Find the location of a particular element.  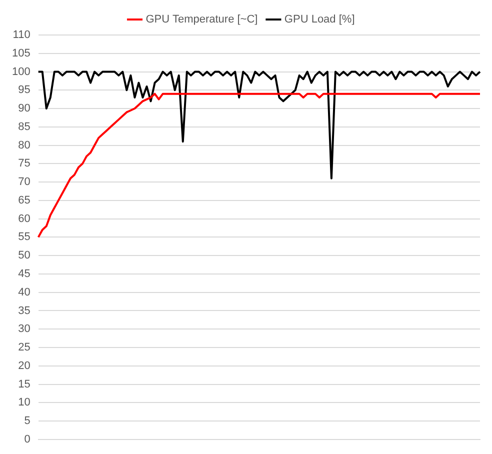

y-tick-label: 40 is located at coordinates (24, 292).